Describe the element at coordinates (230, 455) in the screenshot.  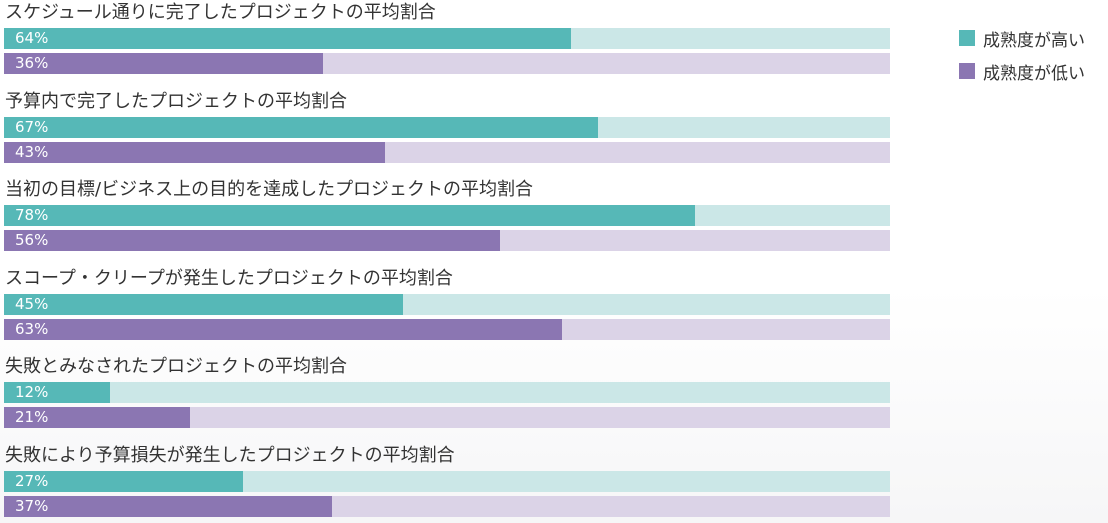
I see `category-label: 失敗により予算損失が発生したプロジェクトの平均割合` at that location.